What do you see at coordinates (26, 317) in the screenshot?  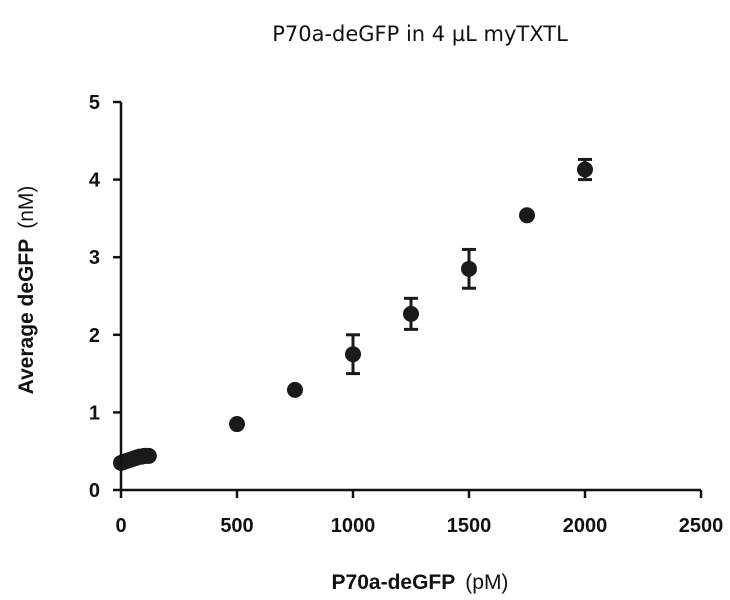 I see `y-axis-label-main: Average deGFP` at bounding box center [26, 317].